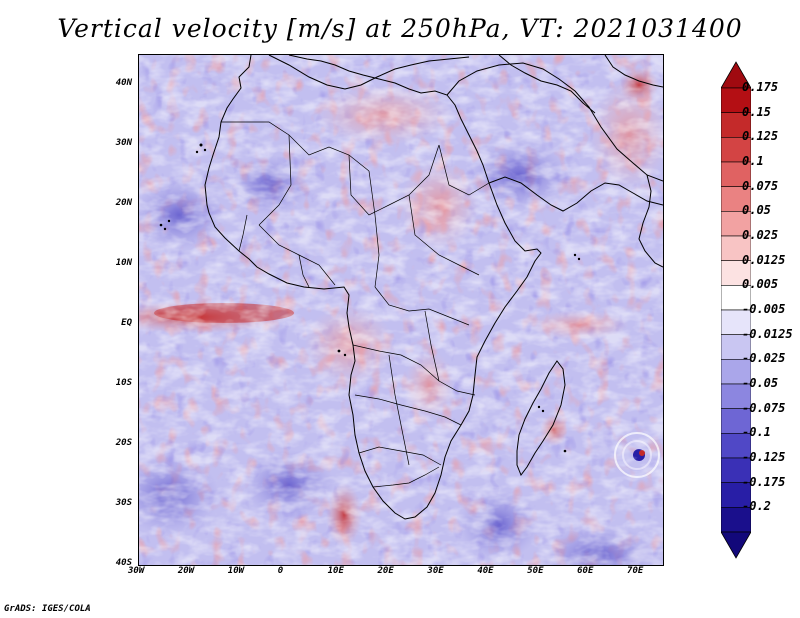 The height and width of the screenshot is (618, 800). Describe the element at coordinates (136, 571) in the screenshot. I see `lon-tick-label: 30W` at that location.